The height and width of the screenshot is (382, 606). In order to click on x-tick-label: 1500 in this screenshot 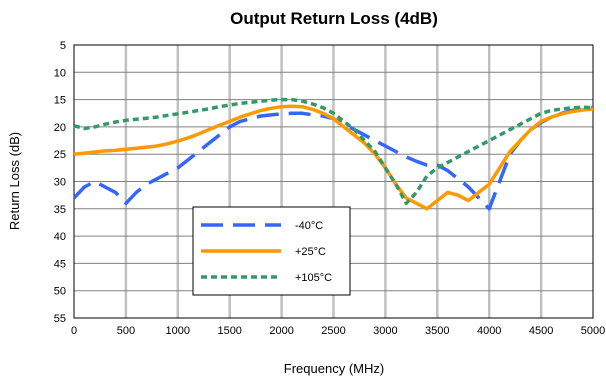, I will do `click(229, 331)`.